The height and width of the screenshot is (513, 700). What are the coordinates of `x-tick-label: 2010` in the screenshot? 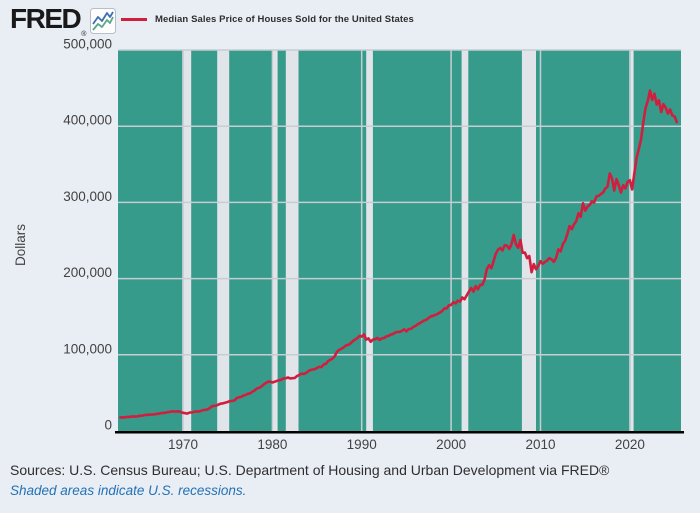 It's located at (540, 444).